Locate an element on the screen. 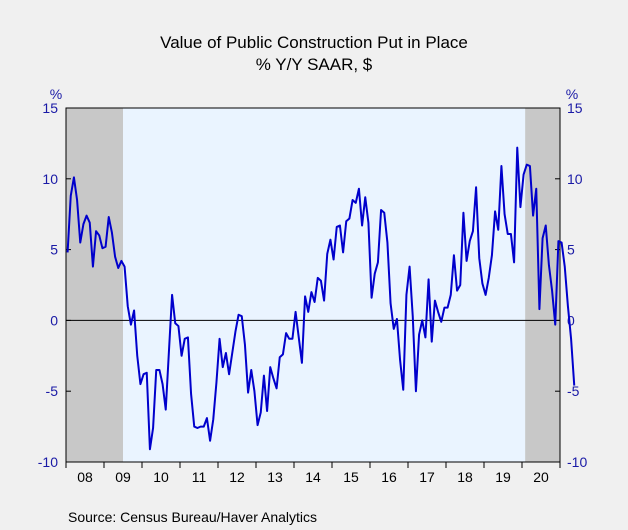 The width and height of the screenshot is (628, 530). x-tick-label: 08 is located at coordinates (85, 477).